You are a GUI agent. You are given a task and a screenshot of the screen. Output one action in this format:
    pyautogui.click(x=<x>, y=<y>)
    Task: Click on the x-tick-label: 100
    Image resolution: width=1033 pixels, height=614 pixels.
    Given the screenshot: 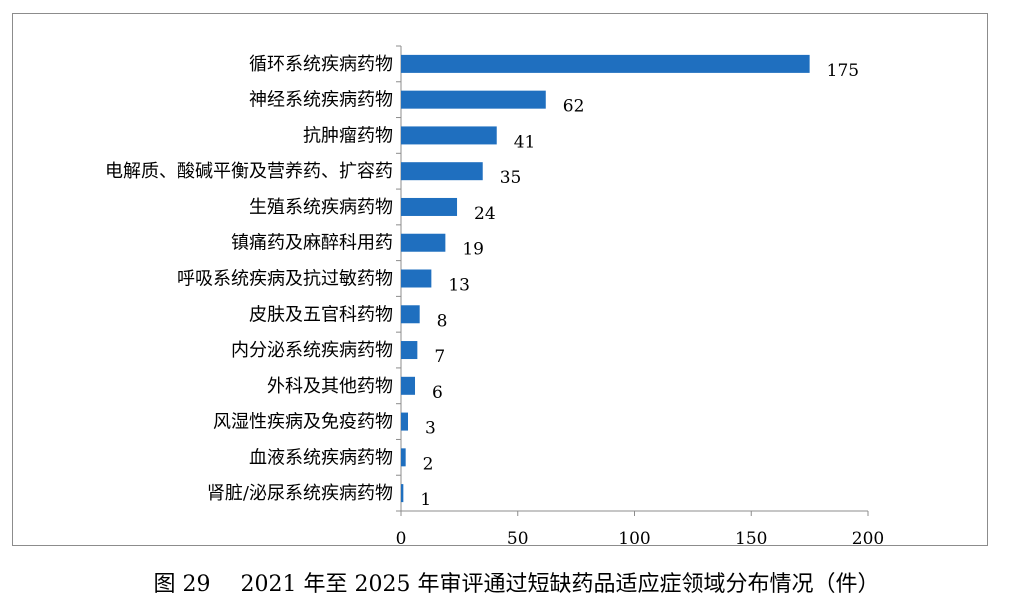 What is the action you would take?
    pyautogui.click(x=634, y=538)
    